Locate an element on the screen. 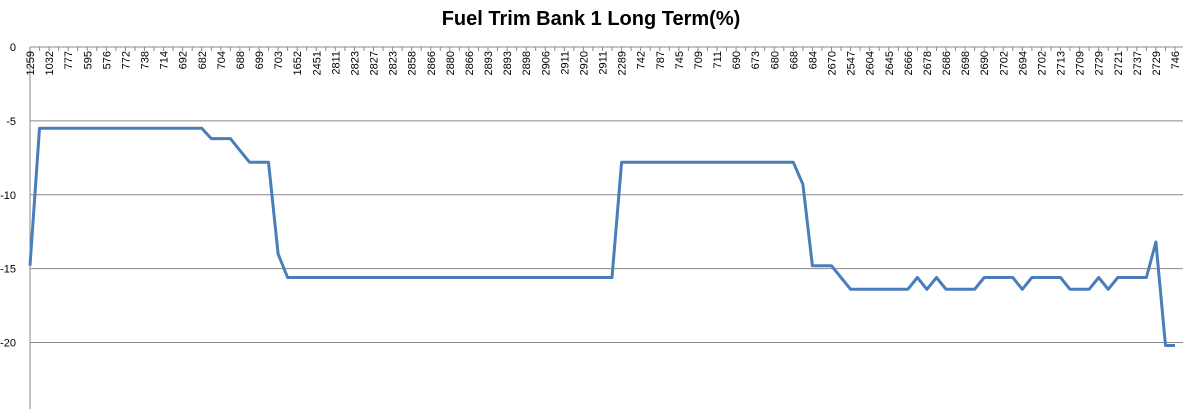 This screenshot has width=1189, height=409. y-tick-label: -10 is located at coordinates (8, 196).